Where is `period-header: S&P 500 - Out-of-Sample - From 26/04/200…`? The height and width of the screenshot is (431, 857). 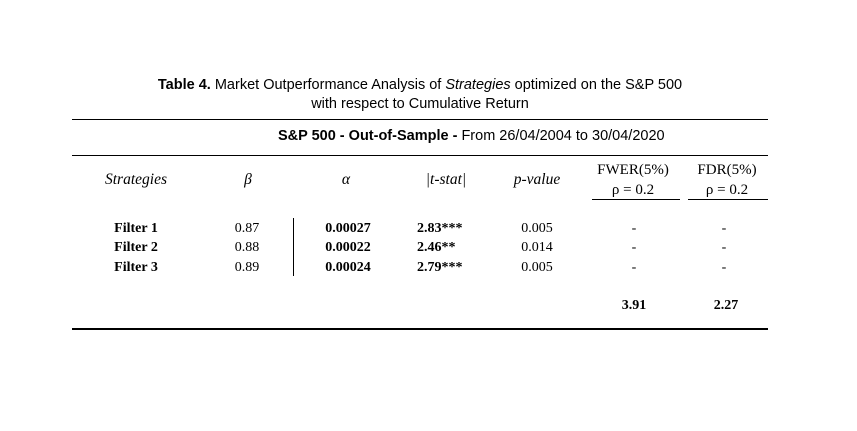 period-header: S&P 500 - Out-of-Sample - From 26/04/200… is located at coordinates (471, 136).